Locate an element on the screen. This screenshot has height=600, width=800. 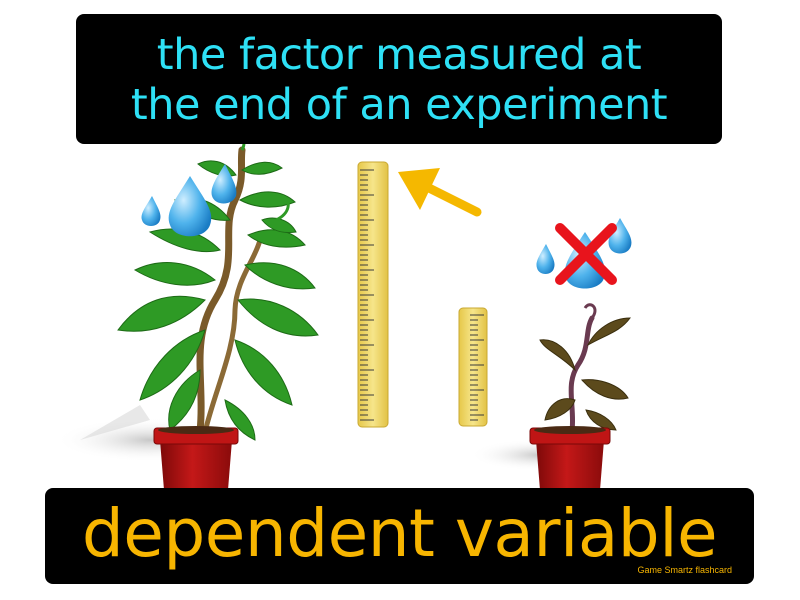
term-box: dependent variable Game Smartz flashcard is located at coordinates (399, 536).